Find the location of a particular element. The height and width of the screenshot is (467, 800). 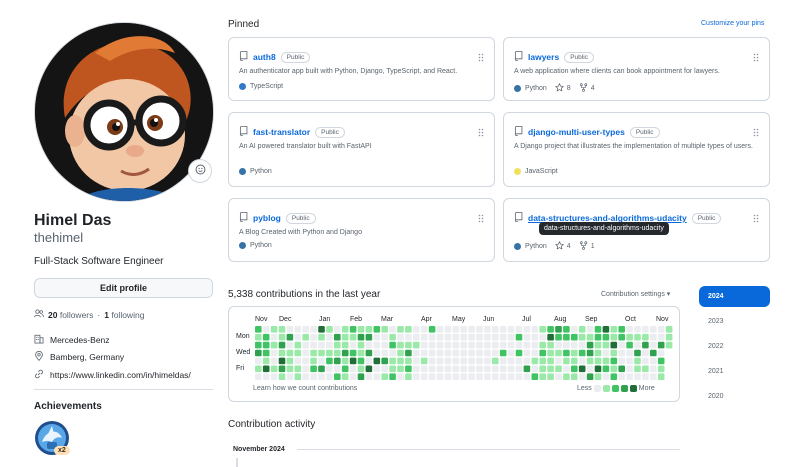

set-status-button is located at coordinates (200, 171).